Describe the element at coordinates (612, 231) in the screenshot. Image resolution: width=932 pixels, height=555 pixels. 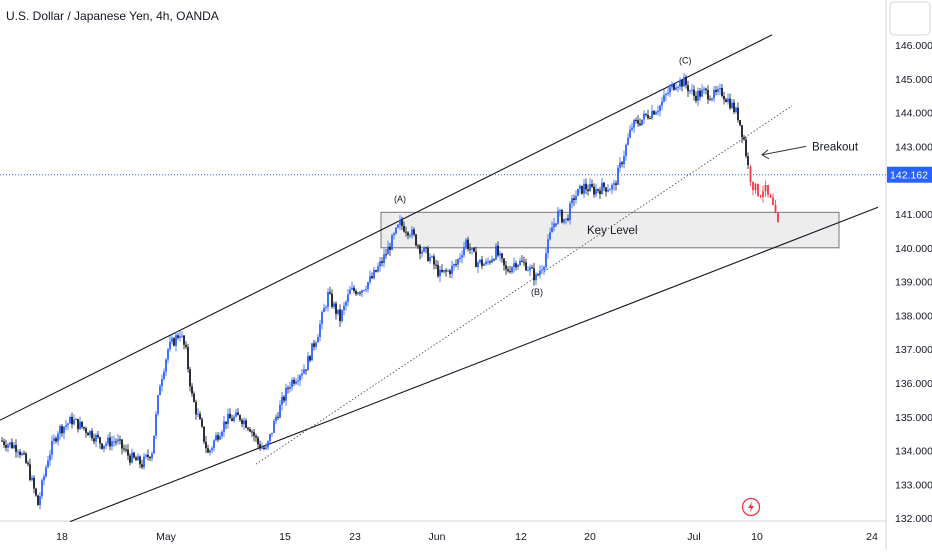
I see `key-level-label: Key Level` at that location.